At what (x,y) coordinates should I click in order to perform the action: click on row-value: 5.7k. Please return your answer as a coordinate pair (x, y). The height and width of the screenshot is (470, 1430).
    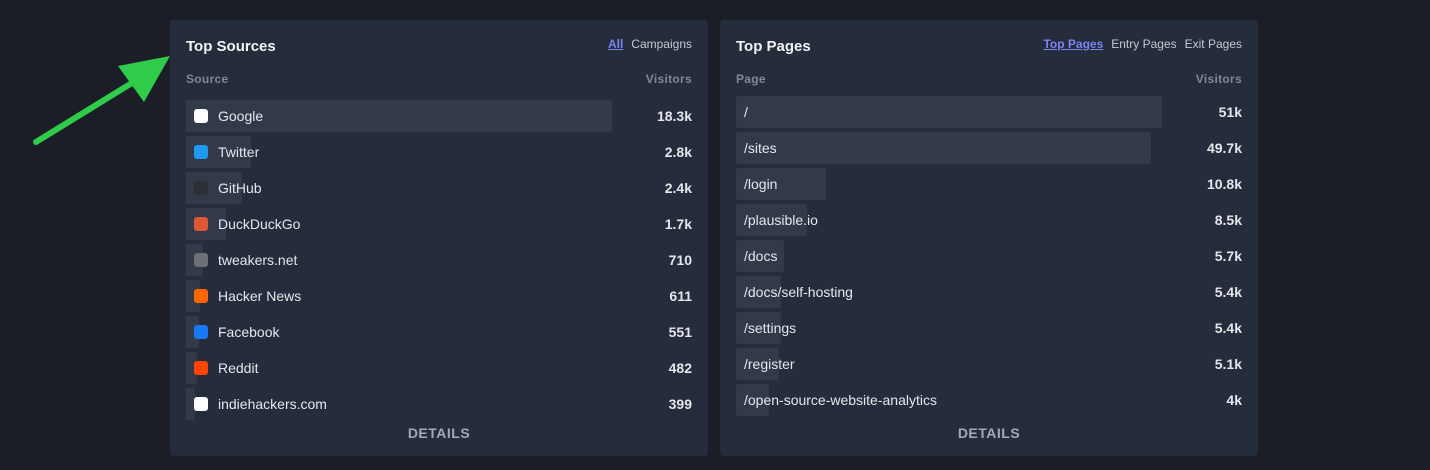
    Looking at the image, I should click on (1228, 256).